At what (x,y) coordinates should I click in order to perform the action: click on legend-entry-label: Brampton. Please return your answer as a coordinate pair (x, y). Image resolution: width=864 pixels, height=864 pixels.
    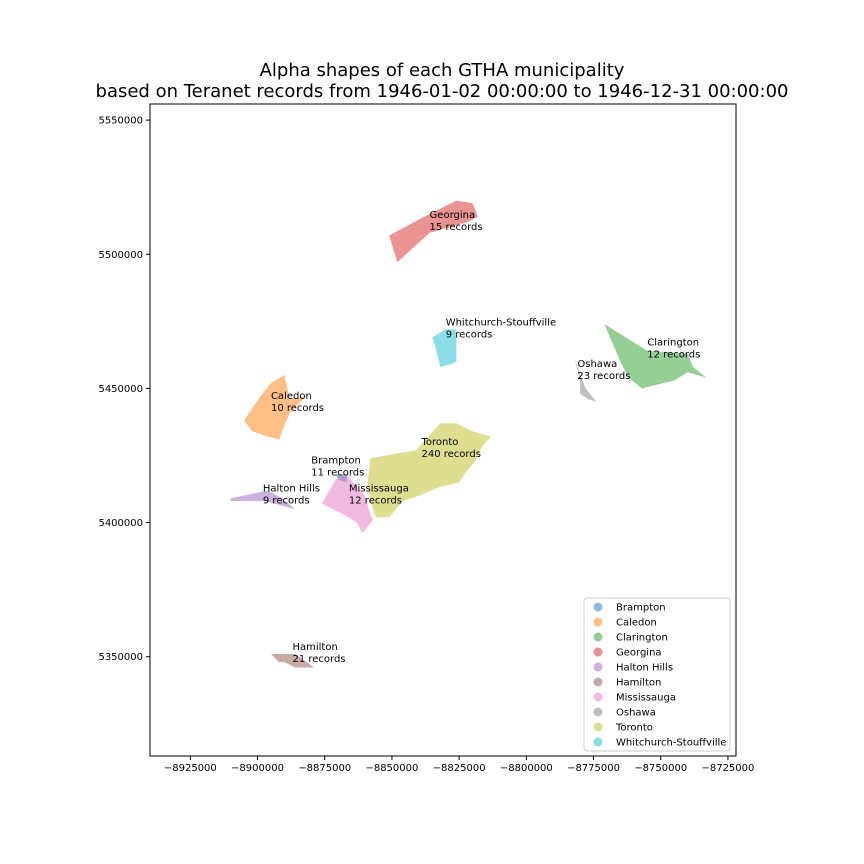
    Looking at the image, I should click on (641, 608).